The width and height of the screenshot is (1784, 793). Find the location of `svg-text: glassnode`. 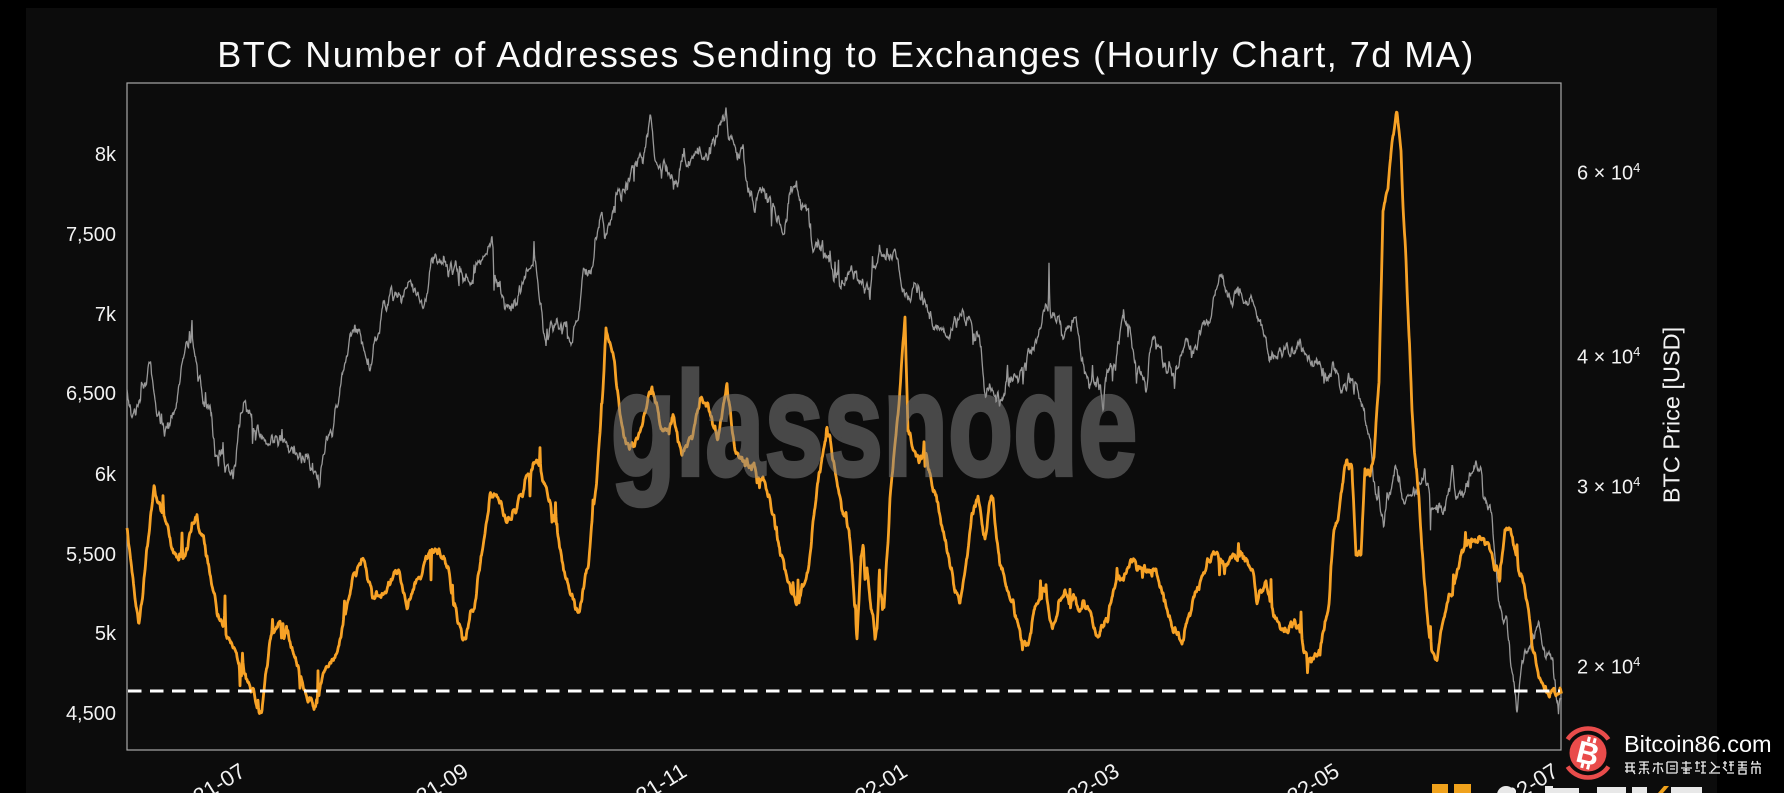

svg-text: glassnode is located at coordinates (874, 425).